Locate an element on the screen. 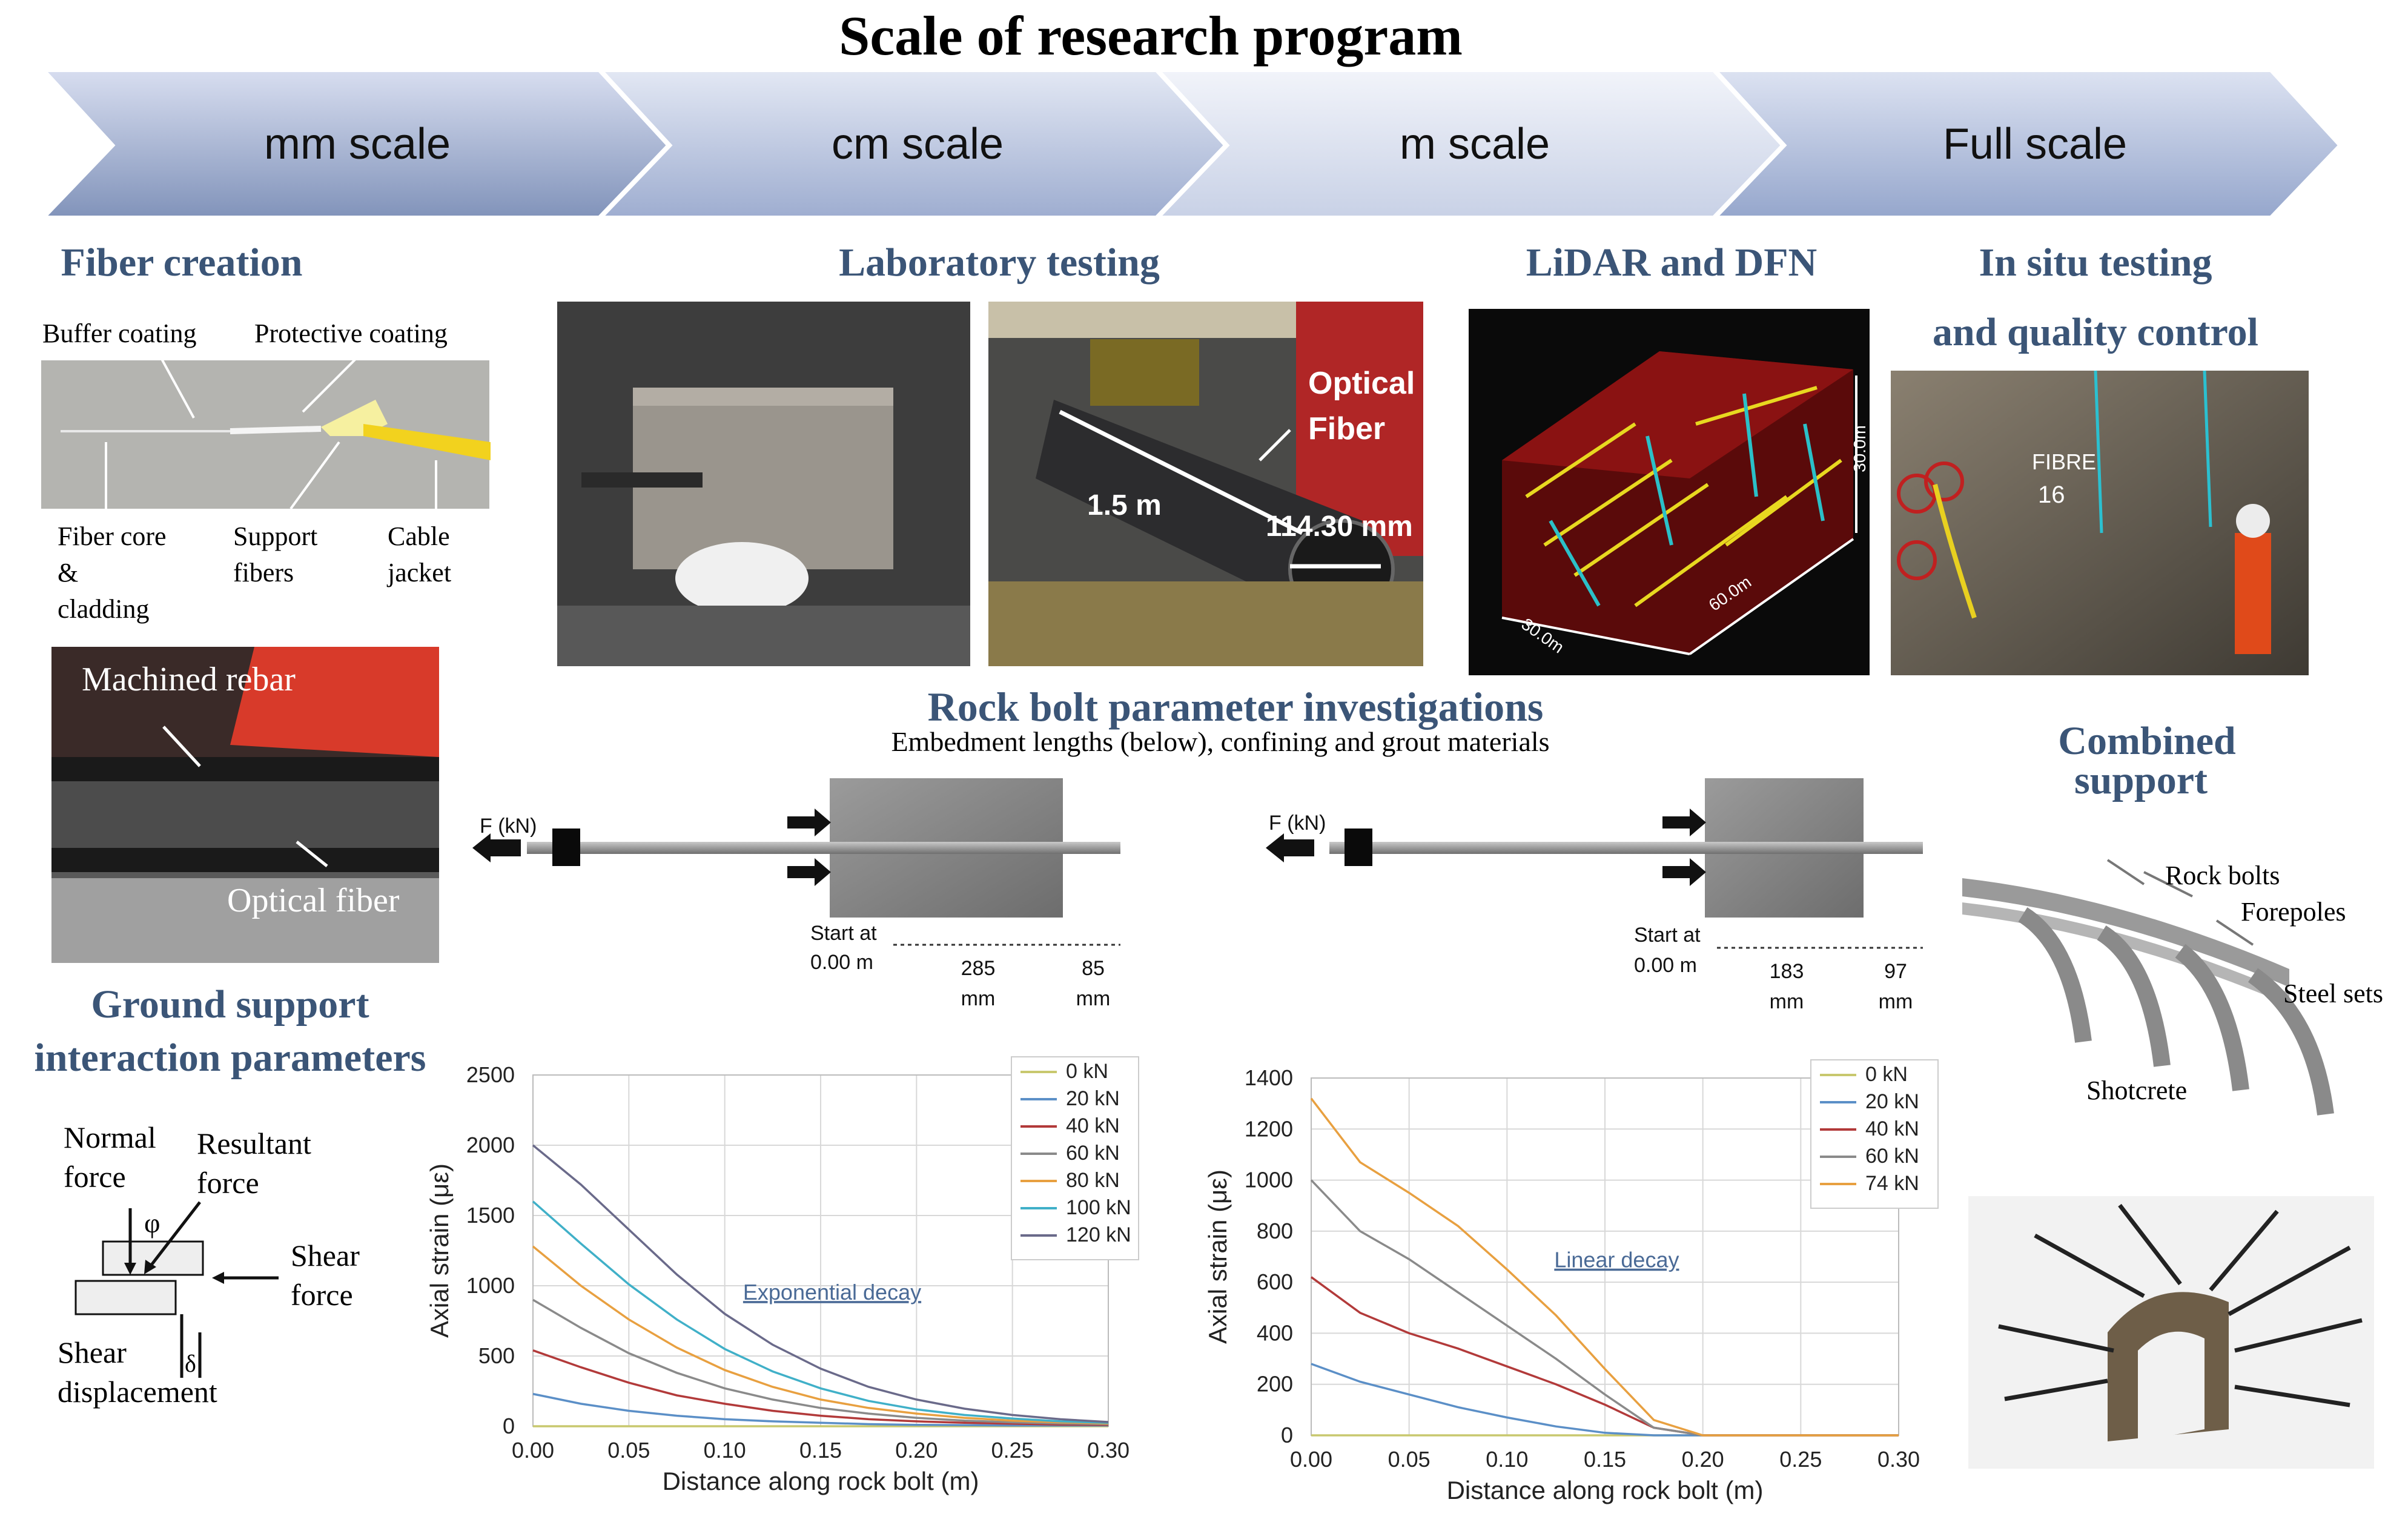 The width and height of the screenshot is (2408, 1528). ground-label-normal-2: force is located at coordinates (95, 1177).